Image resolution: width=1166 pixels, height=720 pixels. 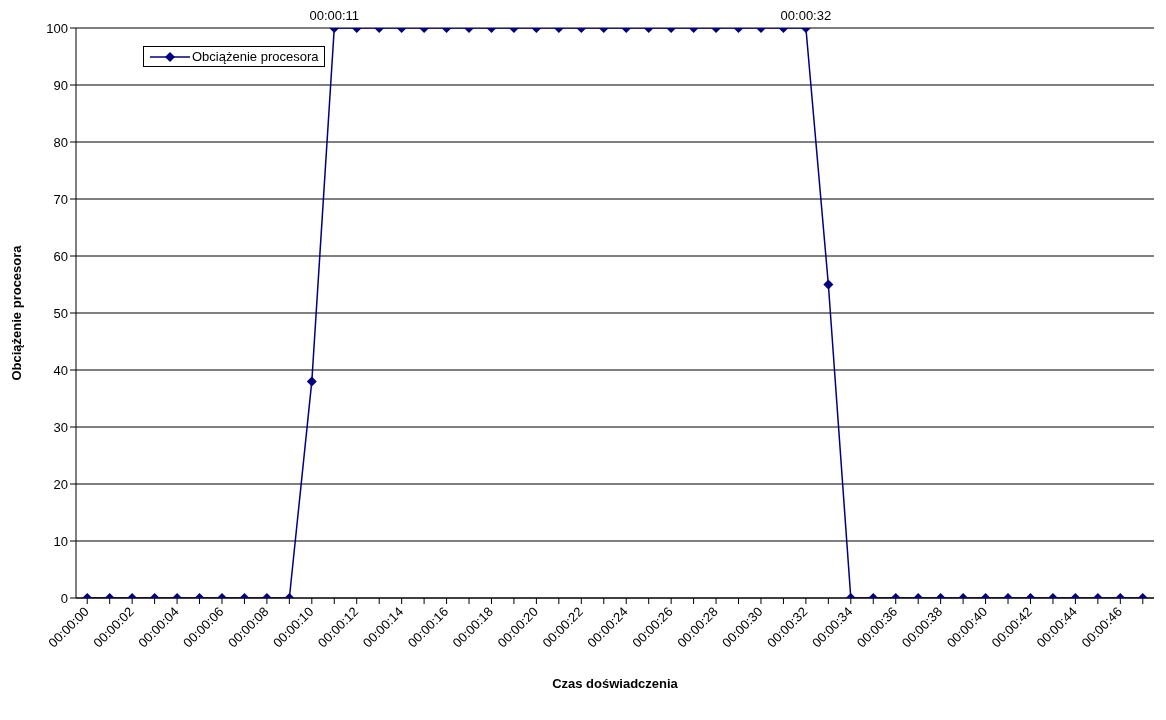 What do you see at coordinates (60, 313) in the screenshot?
I see `y-tick-label: 50` at bounding box center [60, 313].